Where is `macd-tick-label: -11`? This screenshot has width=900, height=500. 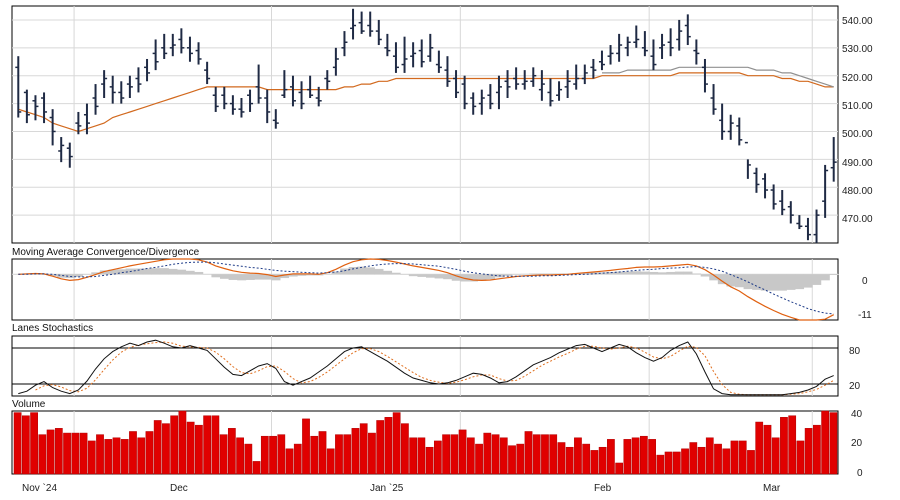 macd-tick-label: -11 is located at coordinates (865, 315).